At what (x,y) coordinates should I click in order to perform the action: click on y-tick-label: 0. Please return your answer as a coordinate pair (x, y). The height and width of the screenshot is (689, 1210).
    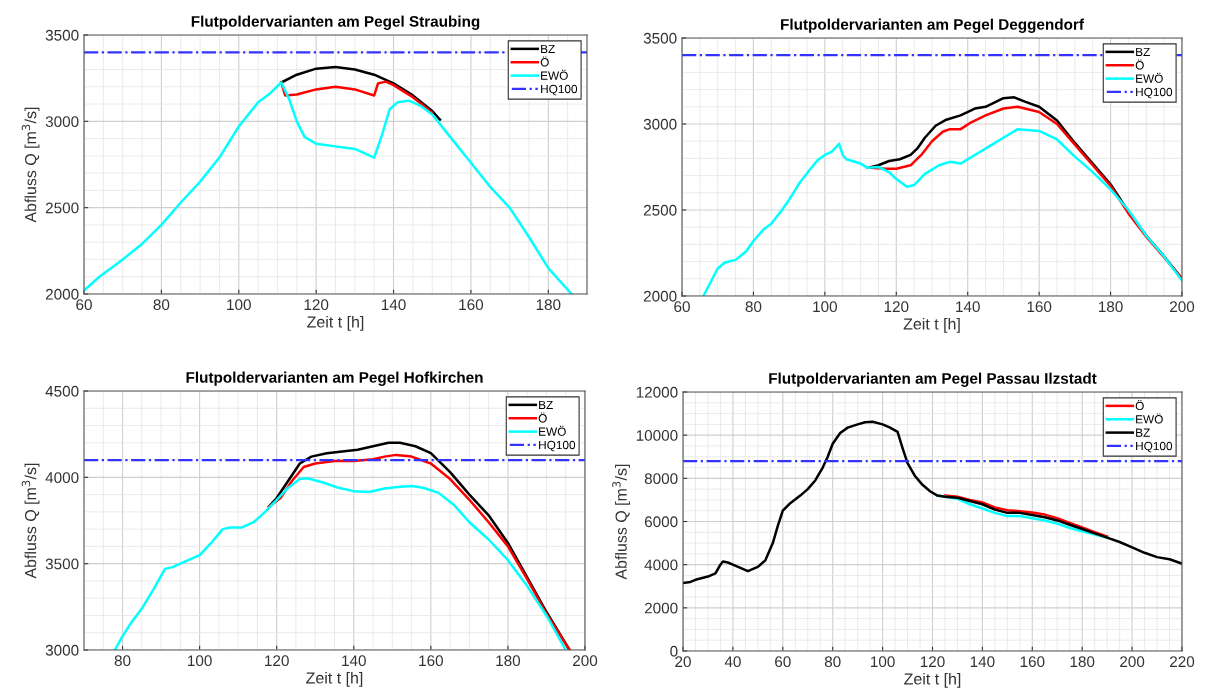
    Looking at the image, I should click on (674, 651).